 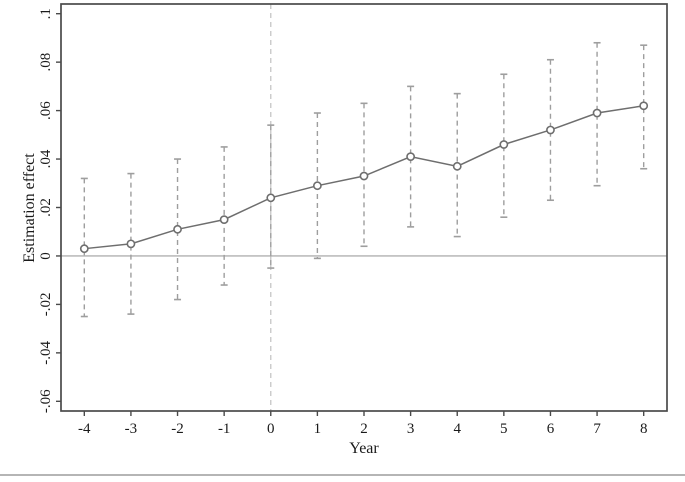 What do you see at coordinates (46, 207) in the screenshot?
I see `y-tick-label: .02` at bounding box center [46, 207].